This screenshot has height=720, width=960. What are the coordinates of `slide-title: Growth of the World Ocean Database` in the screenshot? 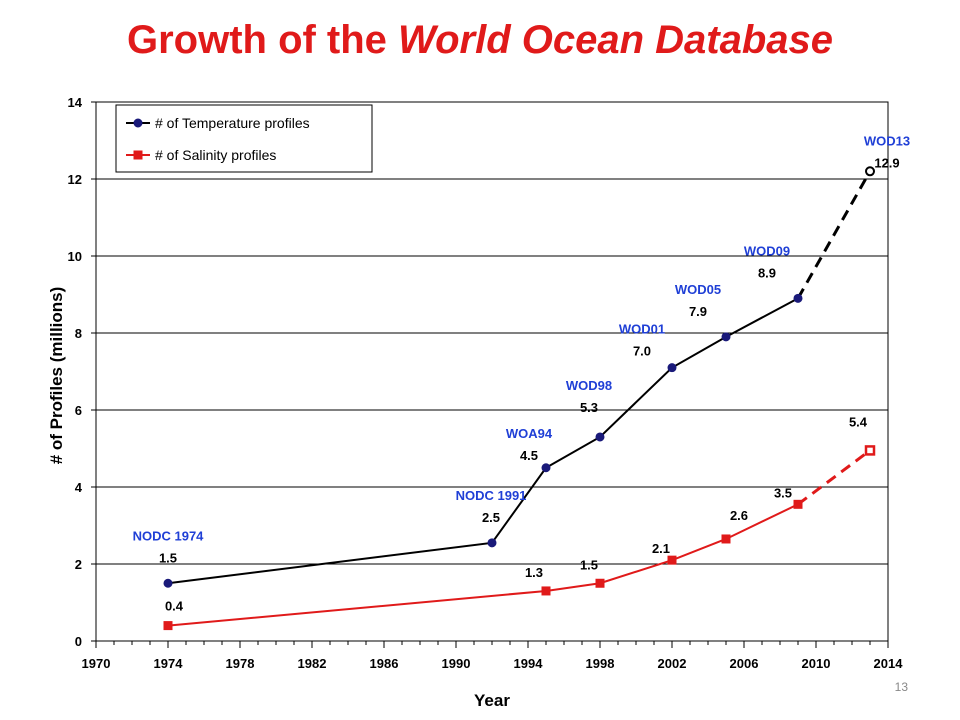 It's located at (480, 40).